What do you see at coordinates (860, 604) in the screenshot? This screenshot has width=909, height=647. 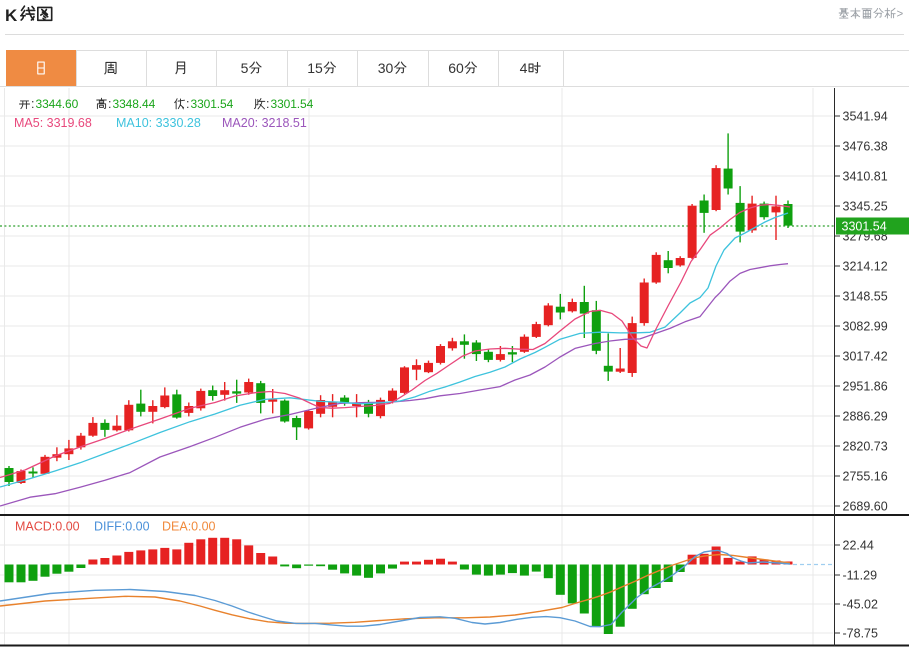 I see `svg-text: -45.02` at bounding box center [860, 604].